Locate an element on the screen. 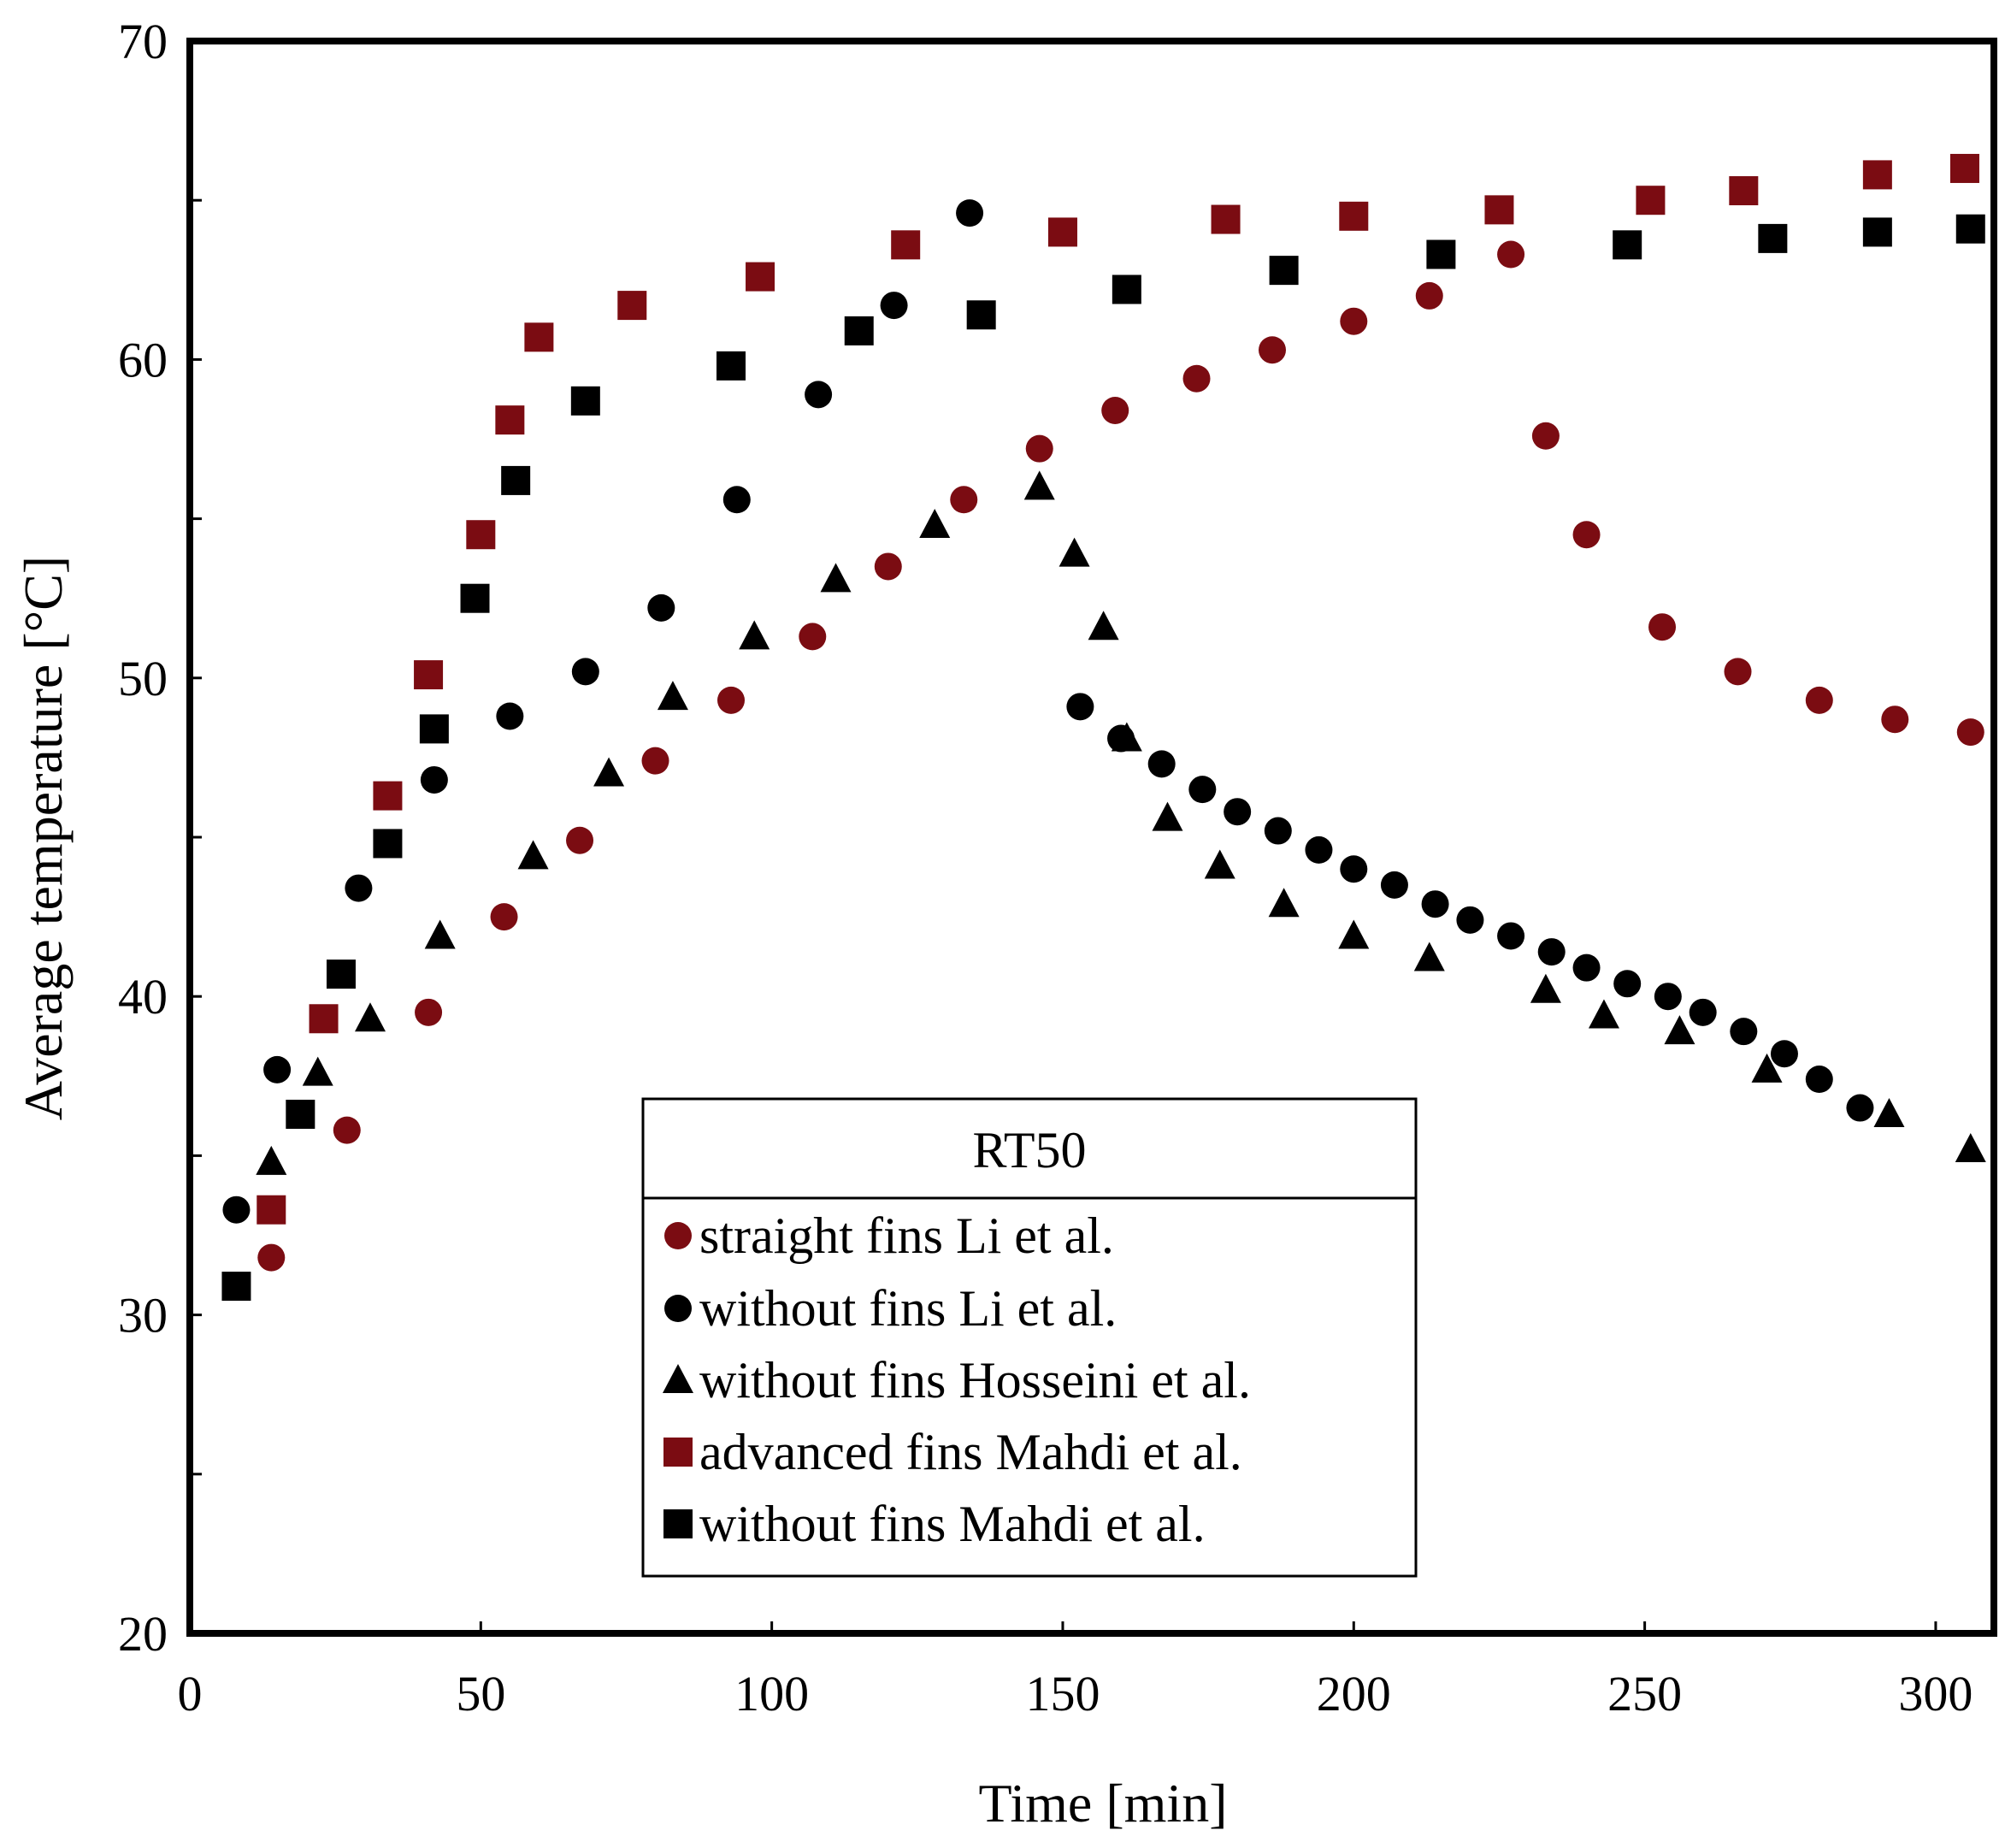 This screenshot has width=2005, height=1848. x-tick-label: 250 is located at coordinates (1645, 1693).